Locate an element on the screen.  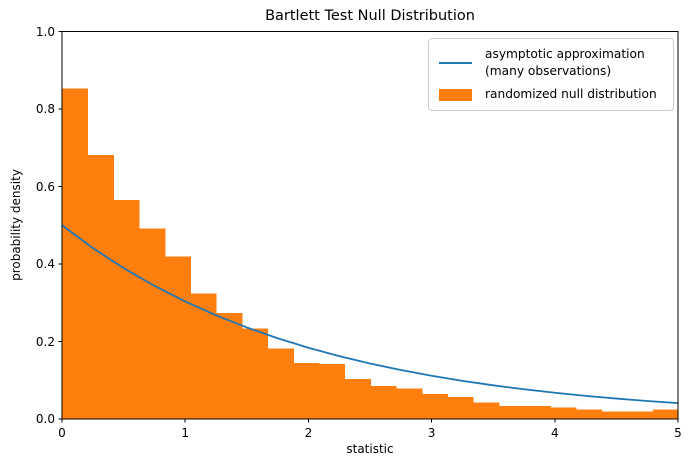
chart-title: Bartlett Test Null Distribution is located at coordinates (370, 16).